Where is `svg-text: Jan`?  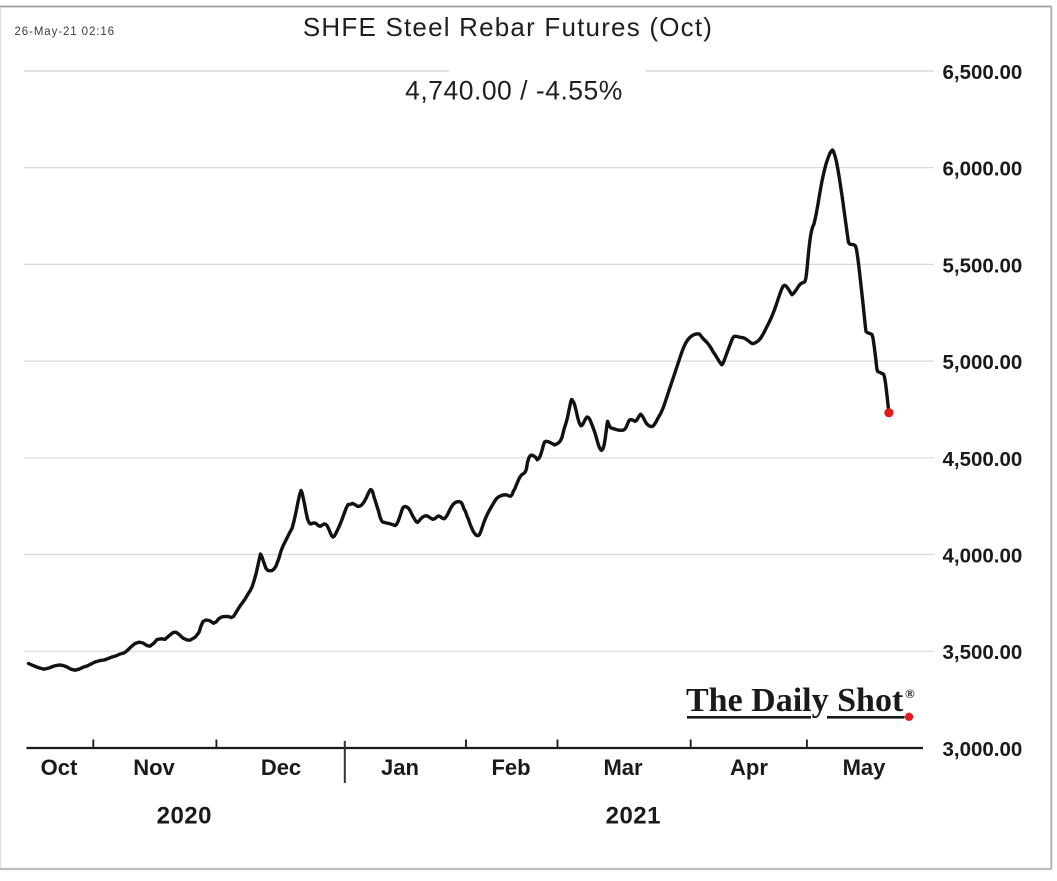
svg-text: Jan is located at coordinates (400, 767).